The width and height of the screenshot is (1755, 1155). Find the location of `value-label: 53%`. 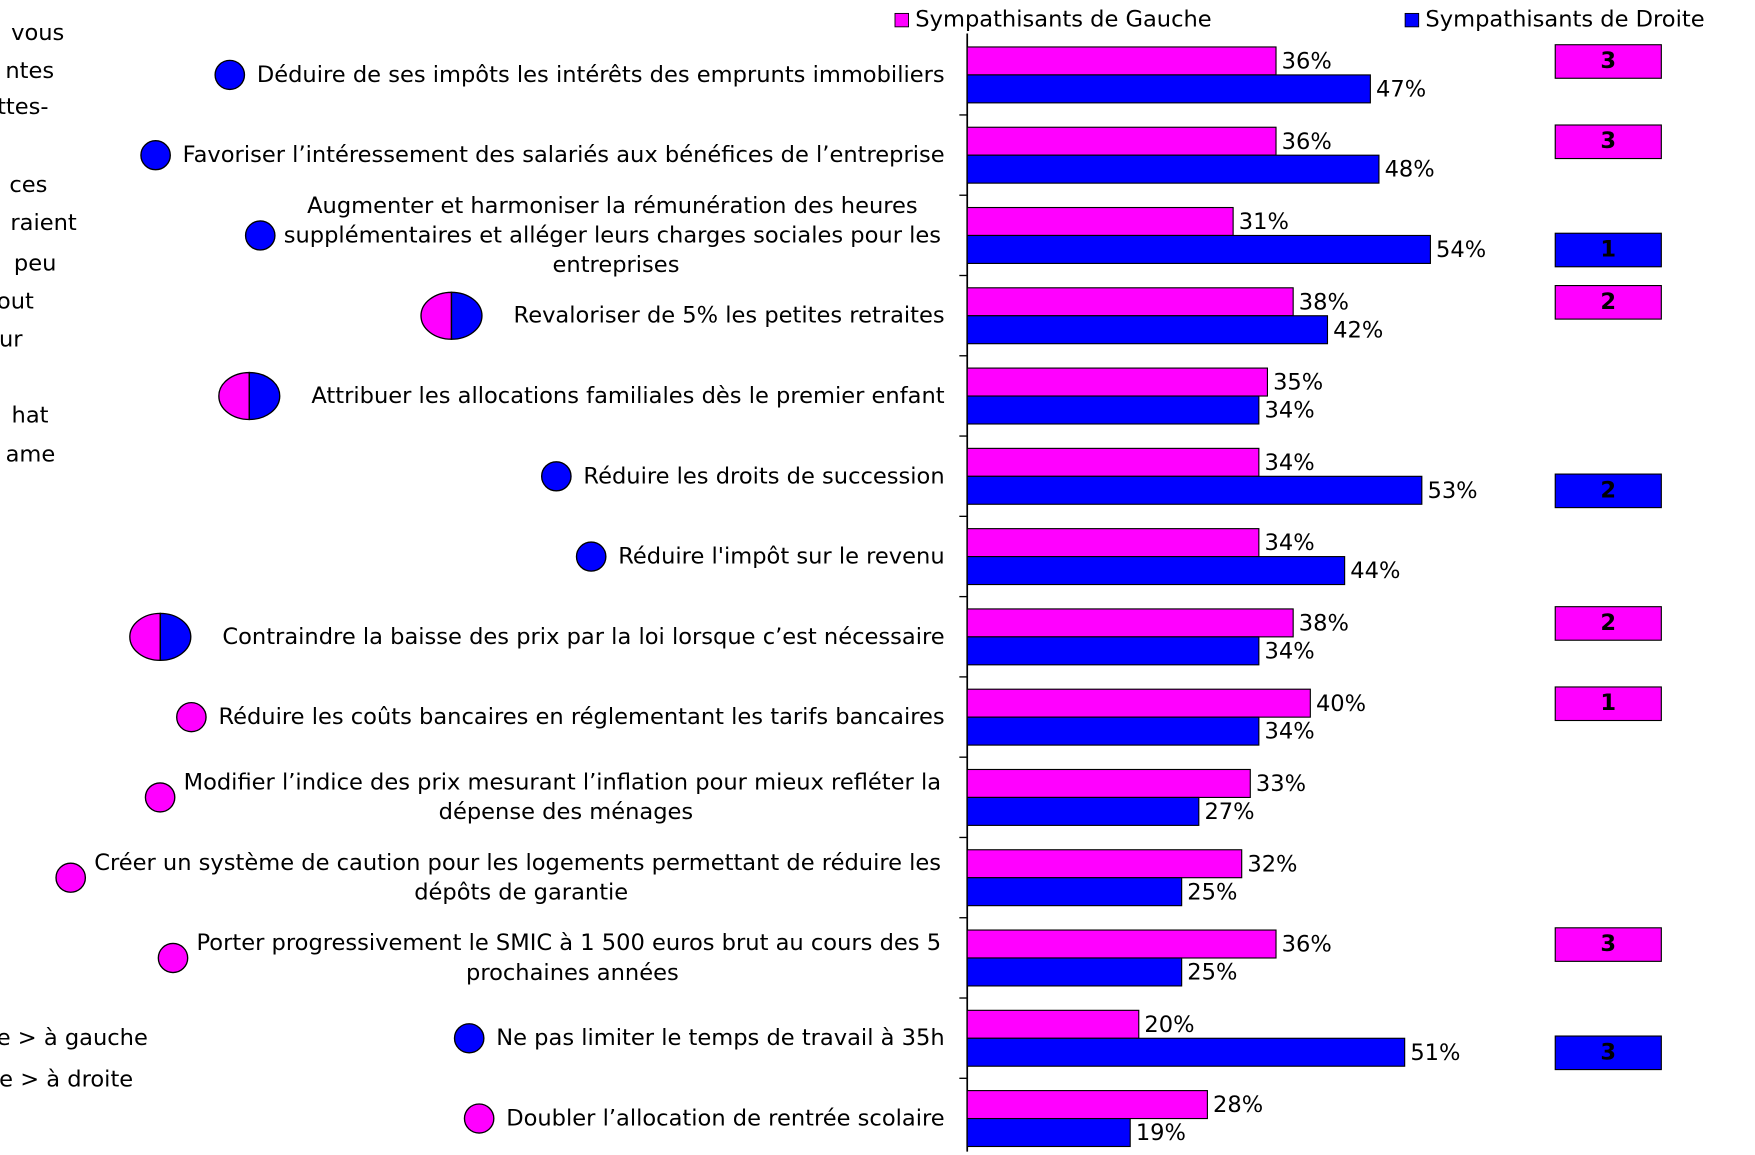

value-label: 53% is located at coordinates (1452, 491).